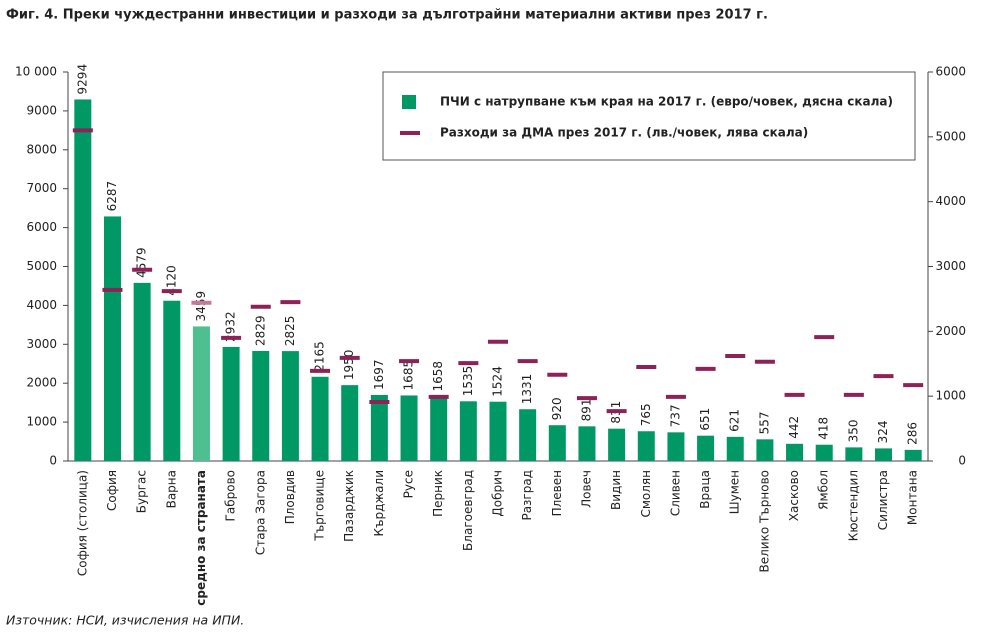 This screenshot has height=641, width=994. What do you see at coordinates (231, 326) in the screenshot?
I see `value-label: 2932` at bounding box center [231, 326].